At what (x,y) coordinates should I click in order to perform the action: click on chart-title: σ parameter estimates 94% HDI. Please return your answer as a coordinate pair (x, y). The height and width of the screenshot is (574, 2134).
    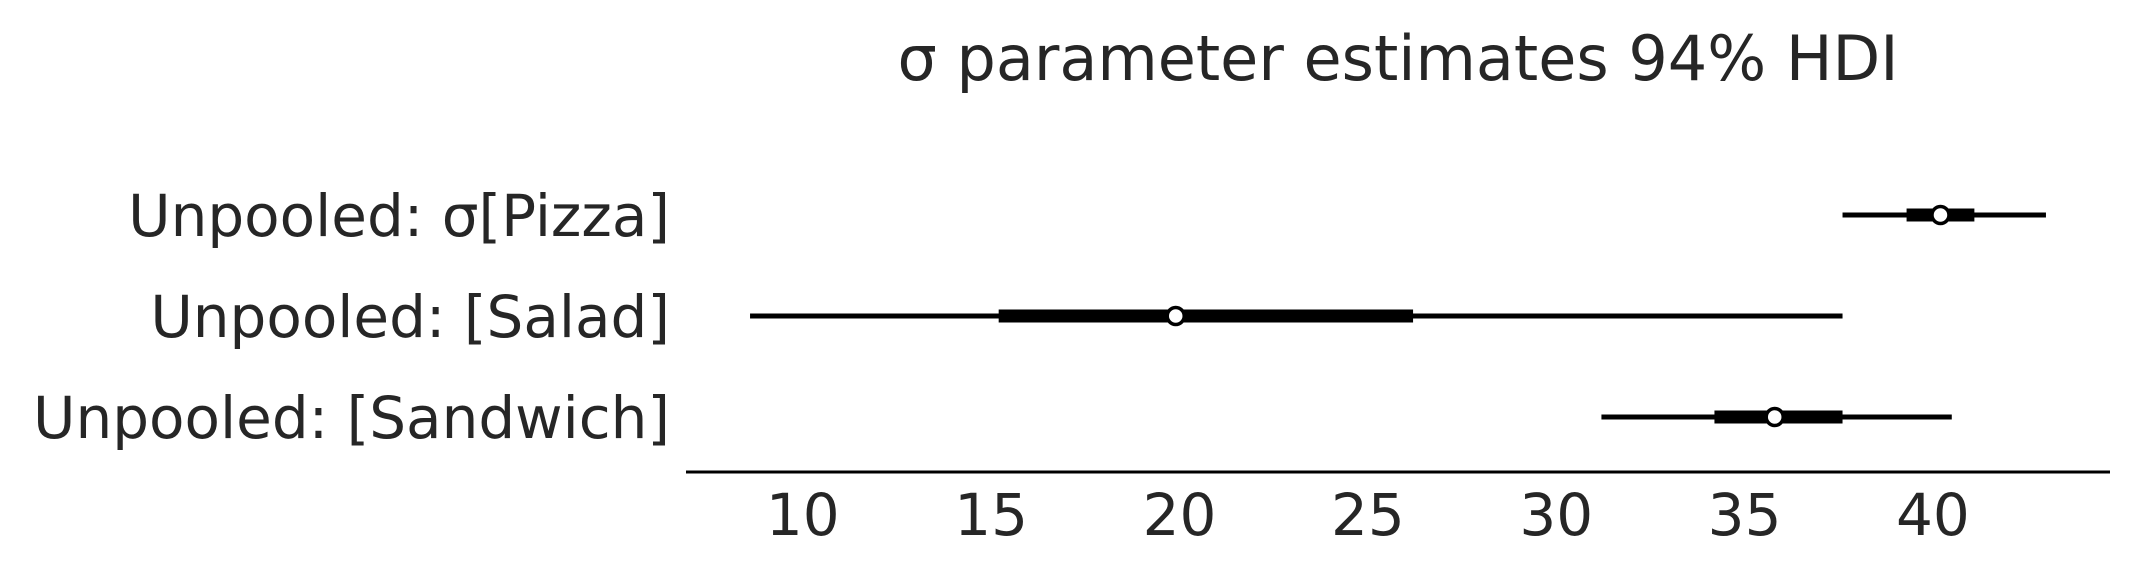
    Looking at the image, I should click on (1397, 58).